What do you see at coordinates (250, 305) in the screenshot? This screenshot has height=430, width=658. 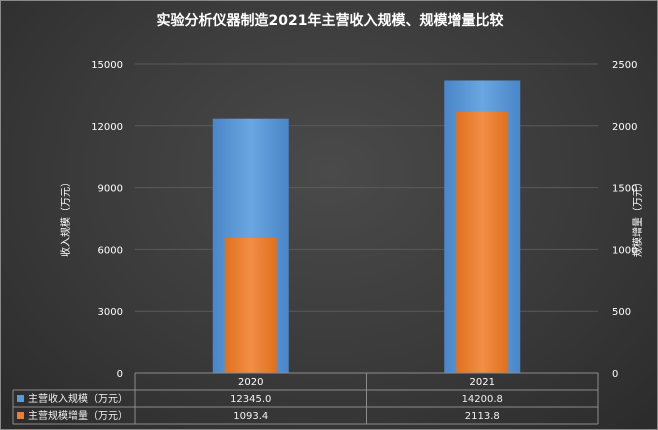 I see `bar-increment-2020` at bounding box center [250, 305].